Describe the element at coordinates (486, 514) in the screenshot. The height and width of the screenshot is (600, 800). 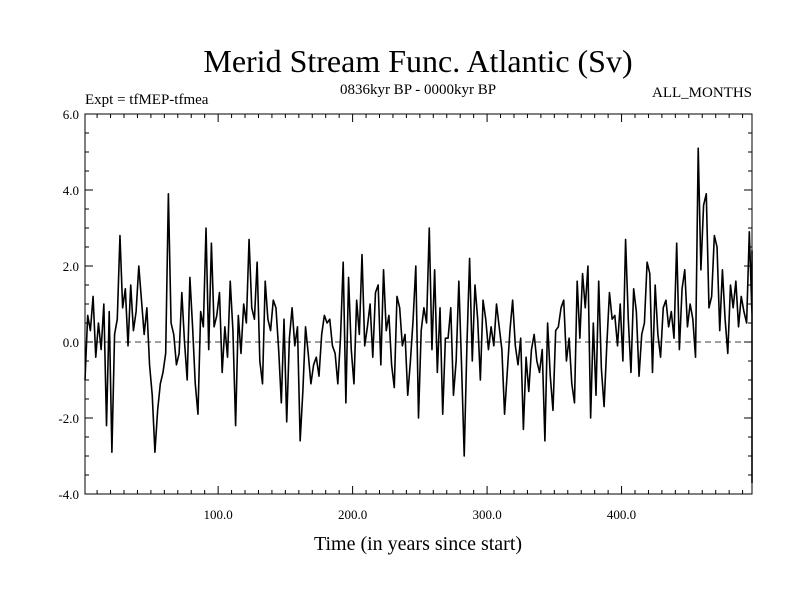
I see `x-tick-label: 300.0` at that location.